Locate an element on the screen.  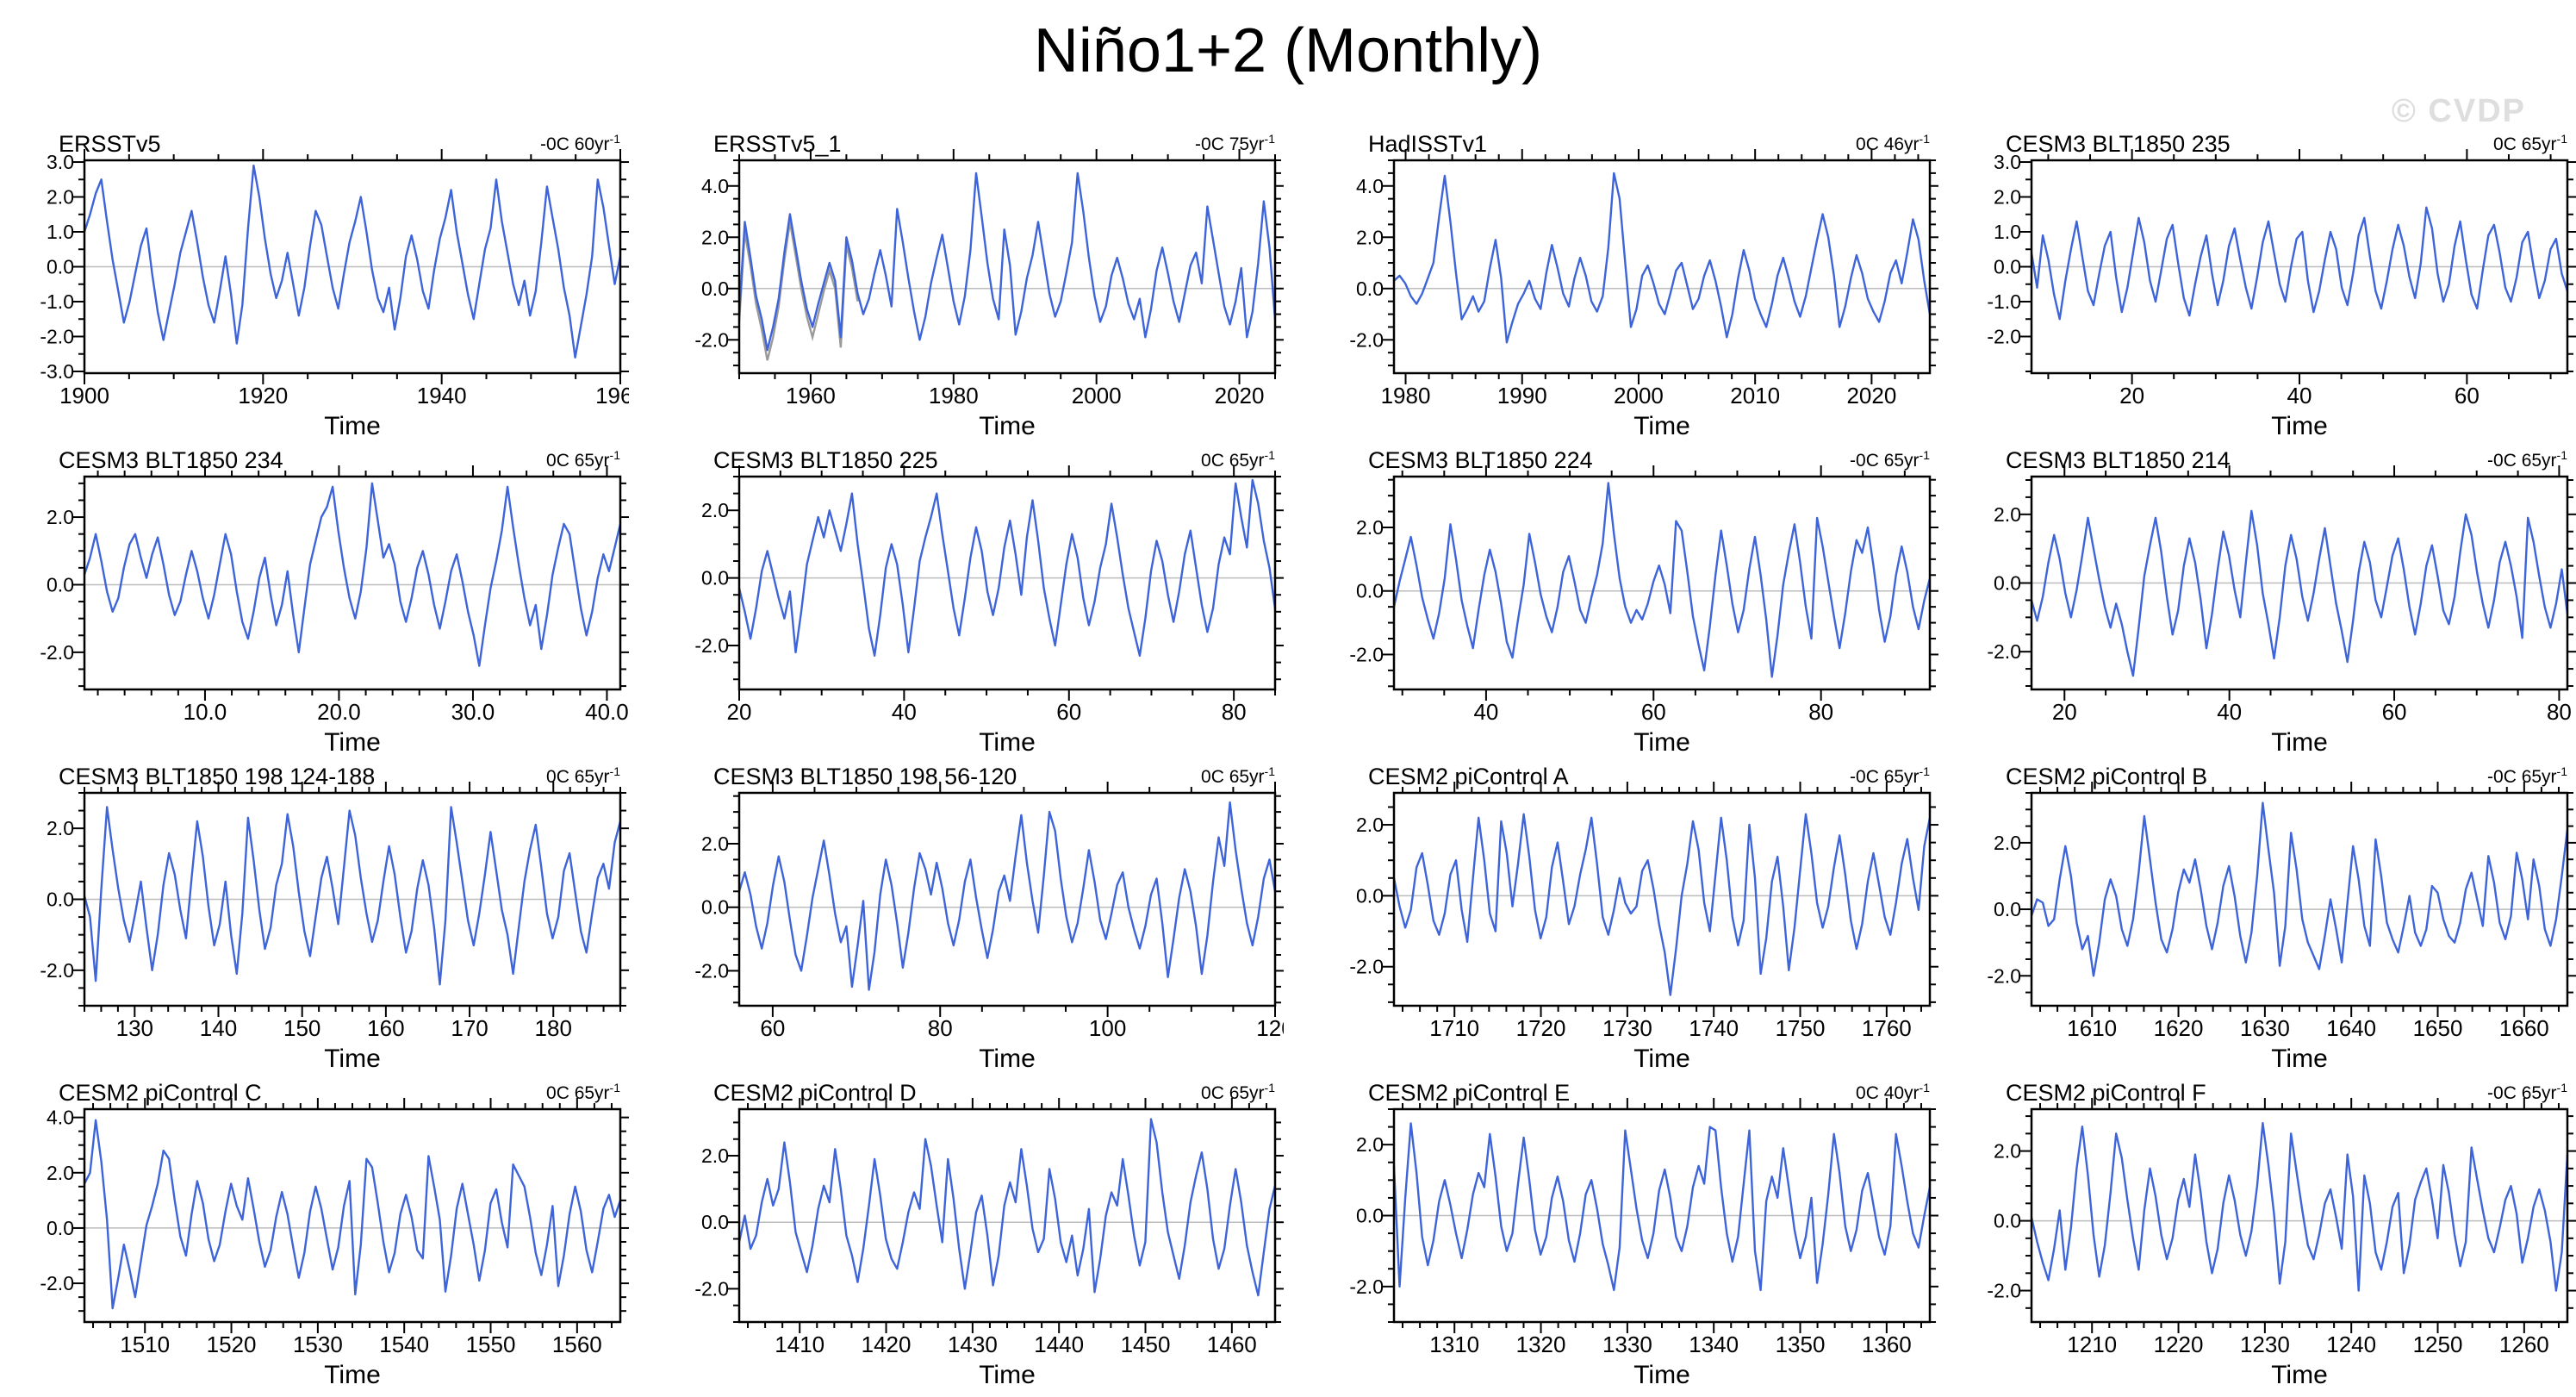
svg-text: 1900 is located at coordinates (84, 395).